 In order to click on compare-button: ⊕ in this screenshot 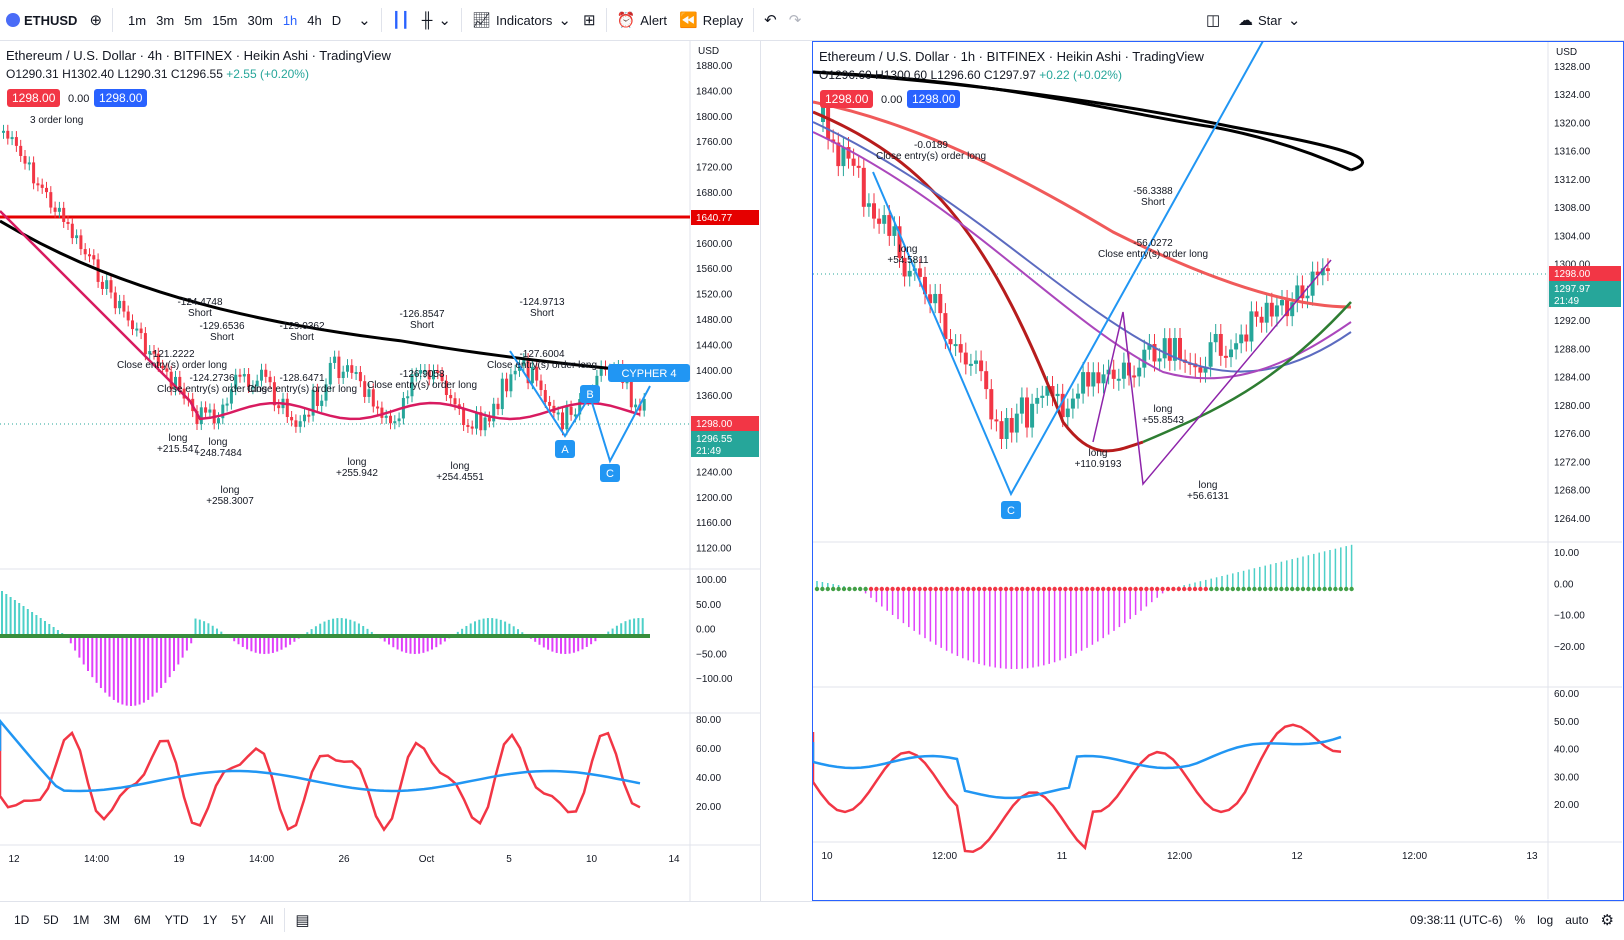, I will do `click(95, 20)`.